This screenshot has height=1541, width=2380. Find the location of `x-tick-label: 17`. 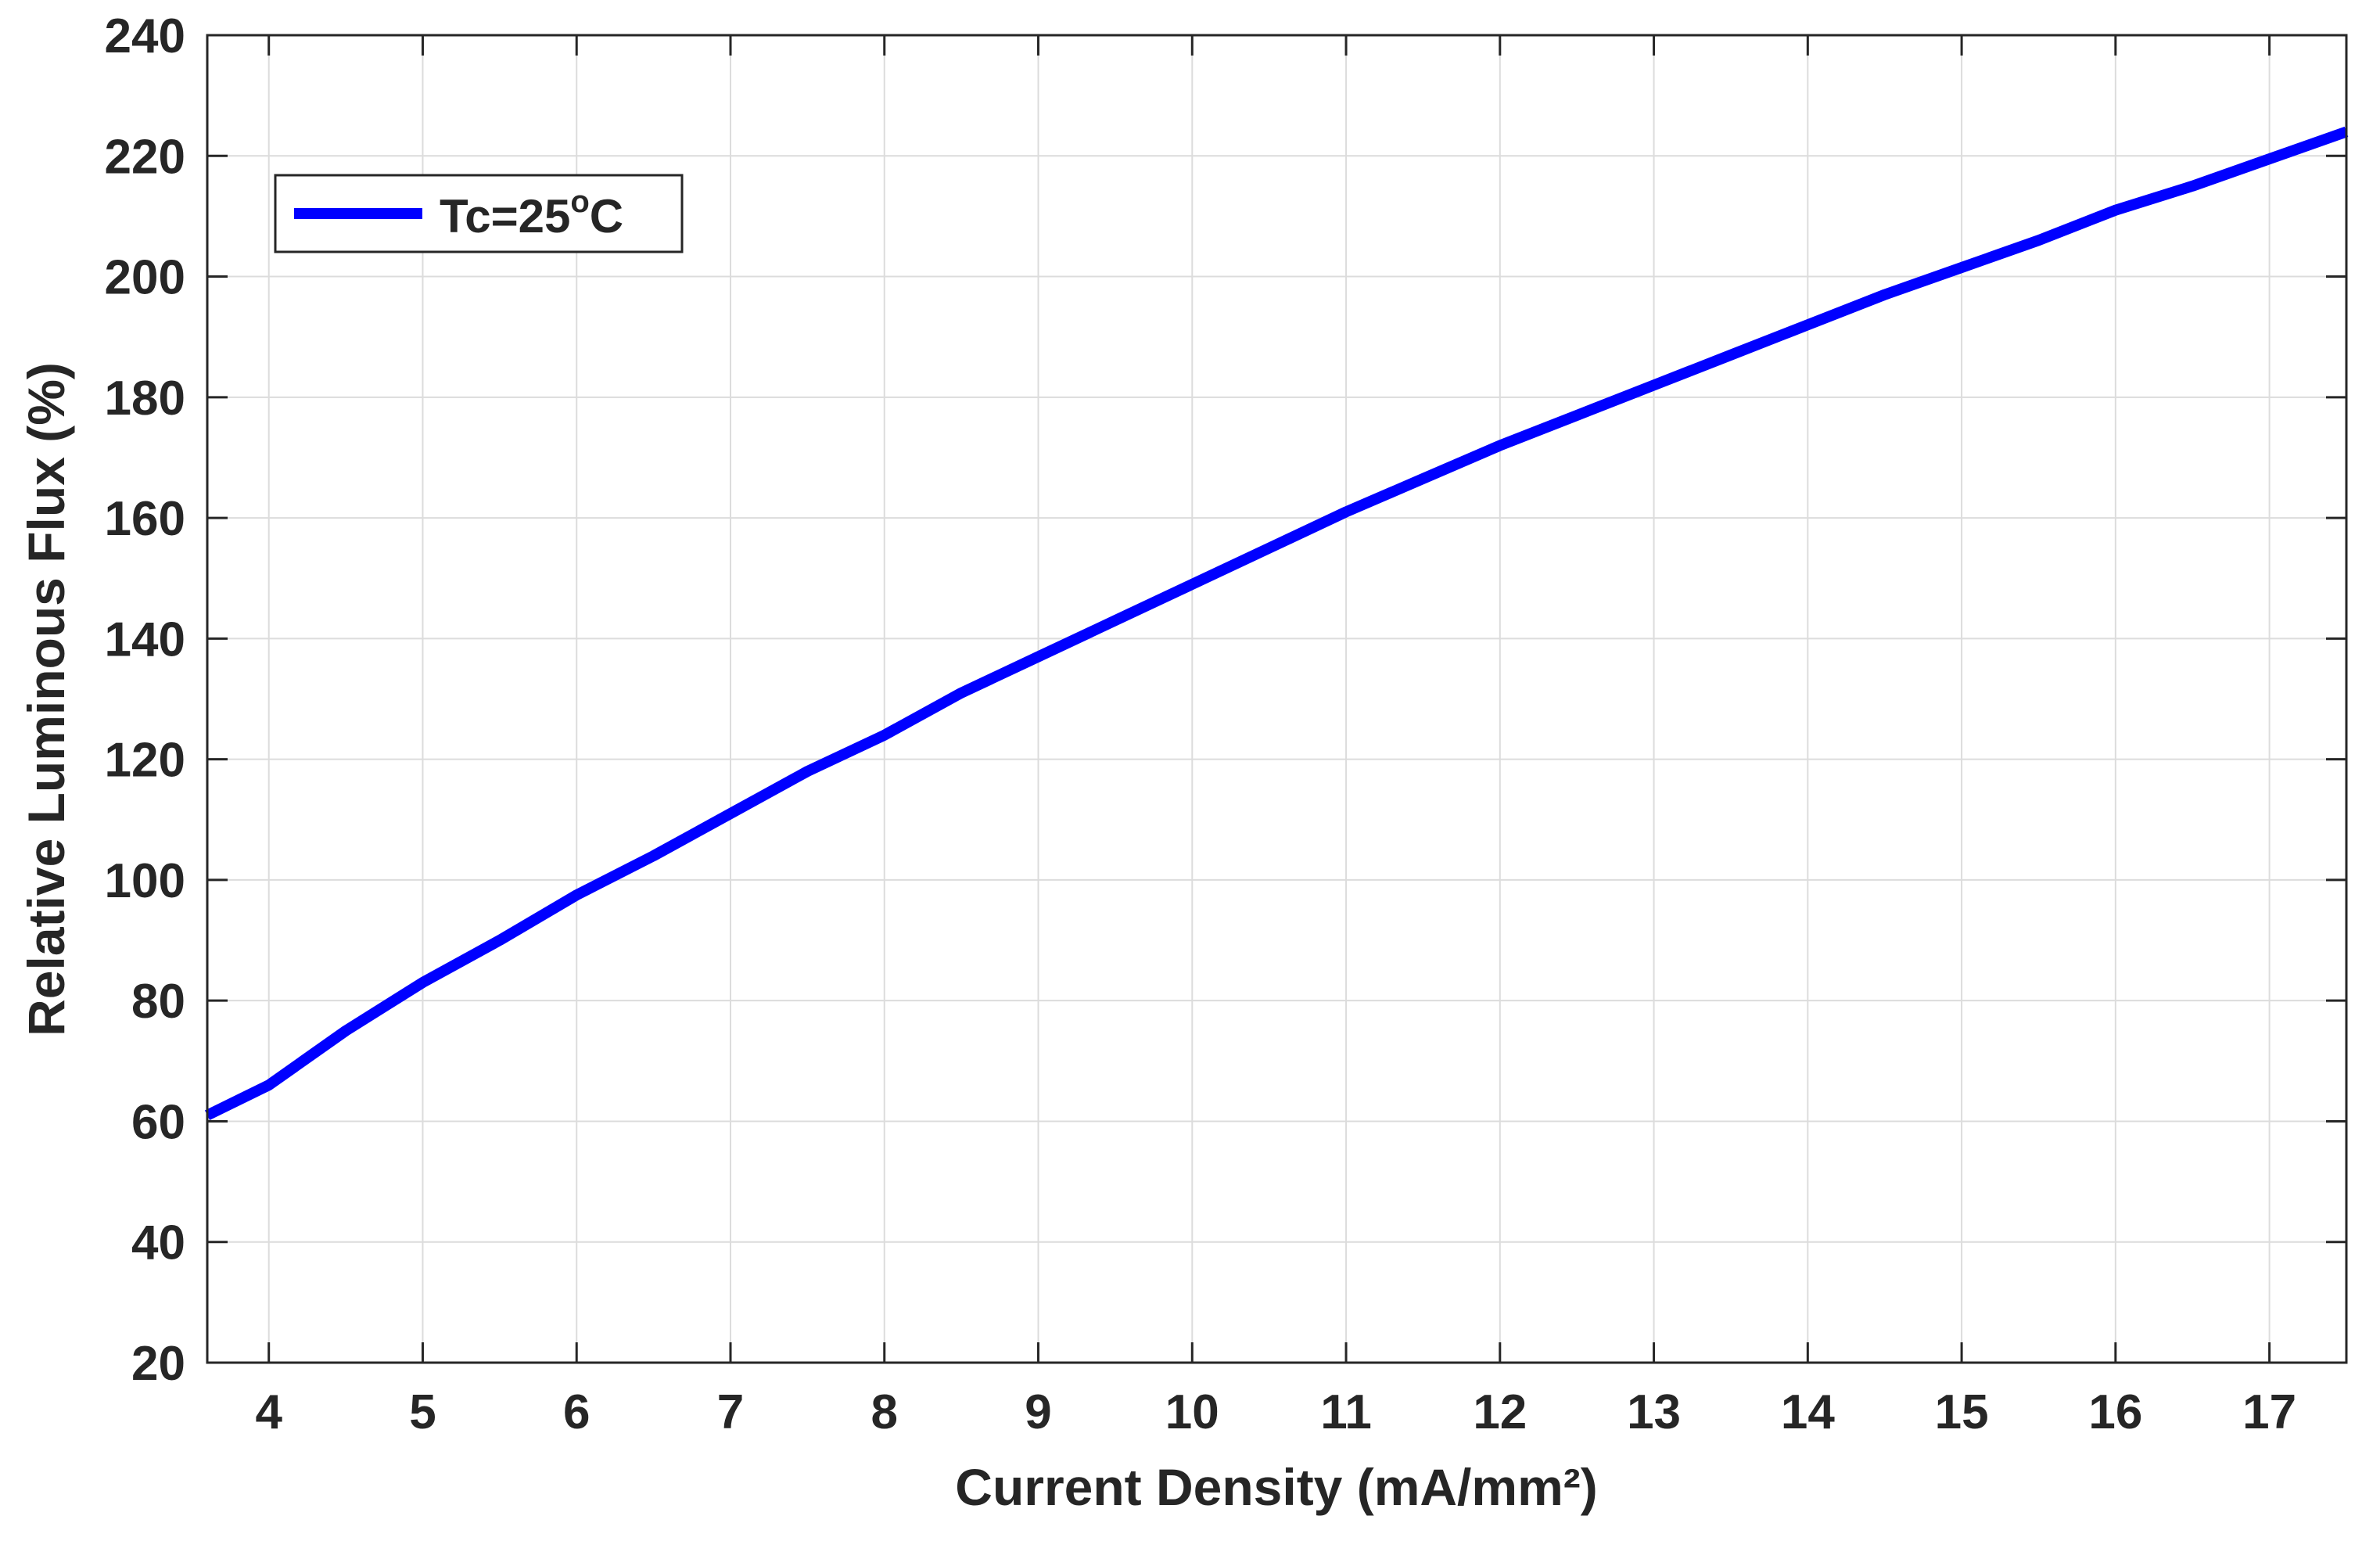

x-tick-label: 17 is located at coordinates (2269, 1412).